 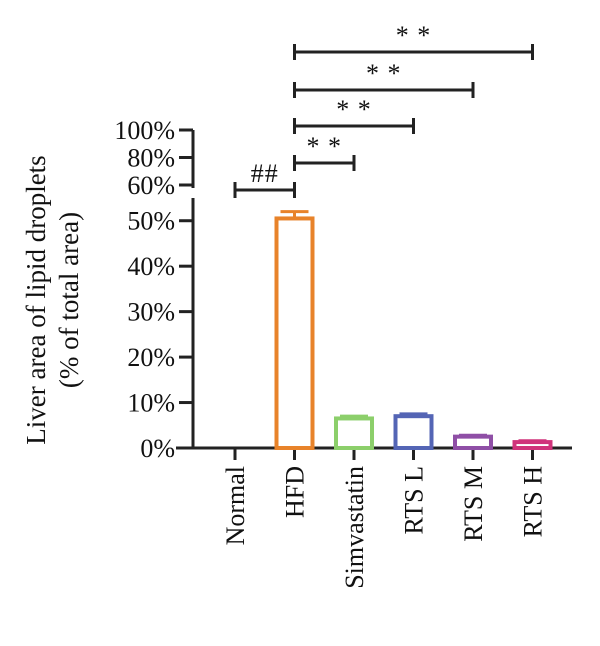 What do you see at coordinates (151, 403) in the screenshot?
I see `y-tick-label: 10%` at bounding box center [151, 403].